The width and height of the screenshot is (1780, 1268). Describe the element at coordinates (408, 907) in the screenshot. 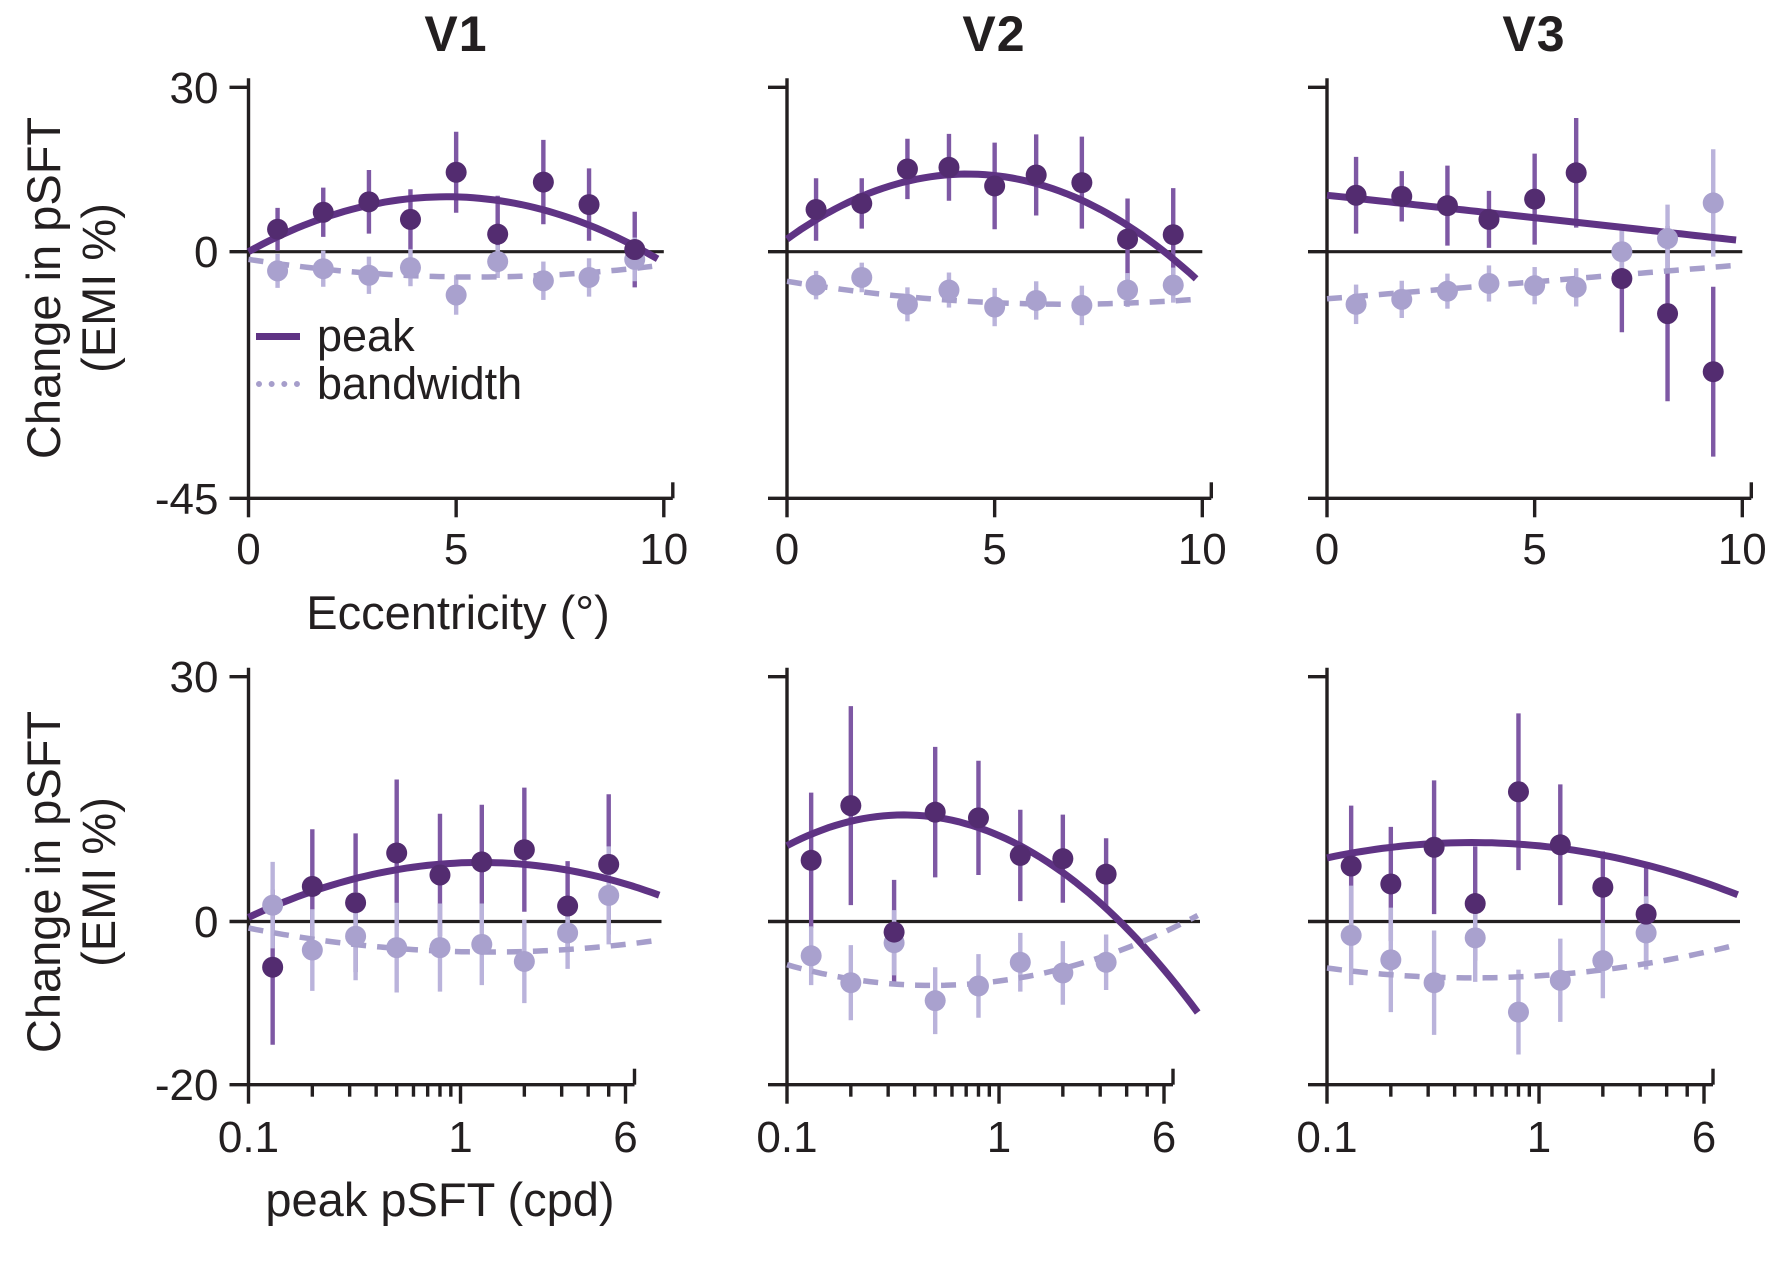

I see `panel-v1-peak-psft: 30 0 -200.1 1 6` at that location.